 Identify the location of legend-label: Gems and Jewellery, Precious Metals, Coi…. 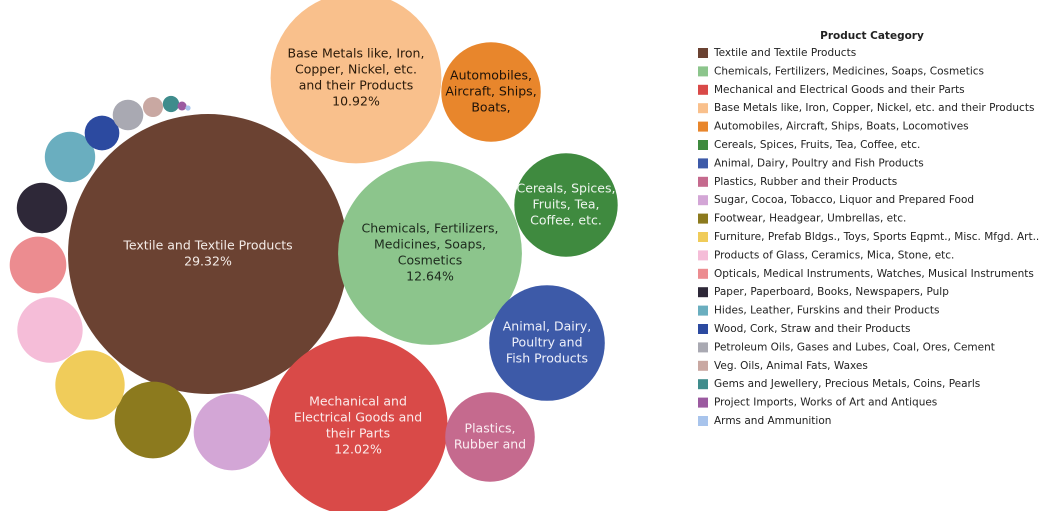
(847, 384).